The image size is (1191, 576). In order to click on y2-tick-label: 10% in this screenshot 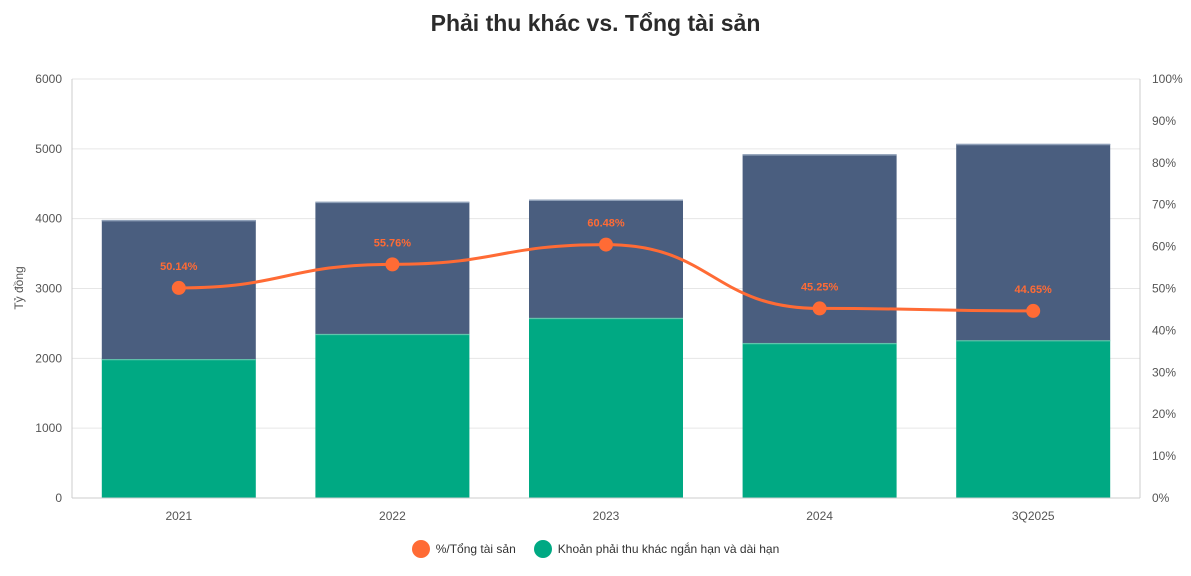, I will do `click(1164, 456)`.